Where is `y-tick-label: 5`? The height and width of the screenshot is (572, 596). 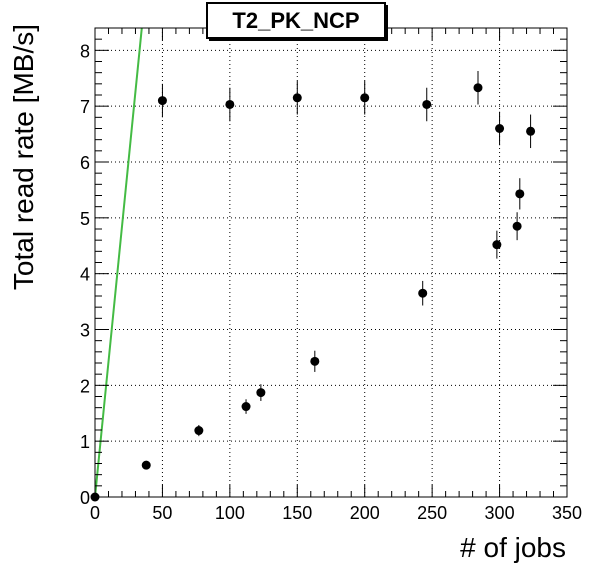
y-tick-label: 5 is located at coordinates (85, 219).